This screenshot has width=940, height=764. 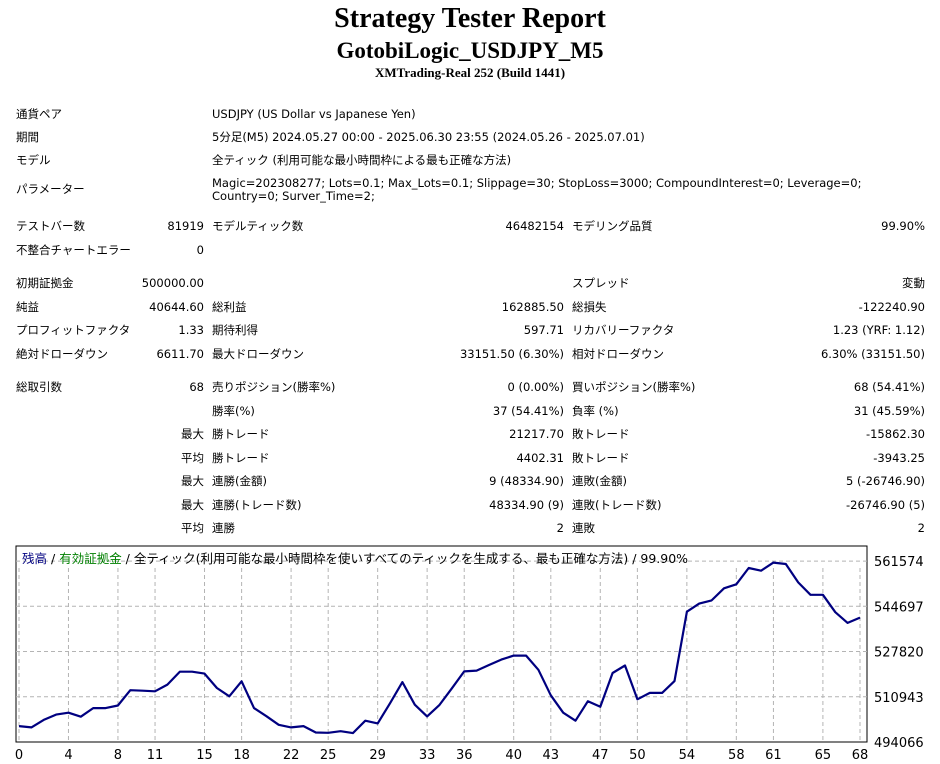 I want to click on cons-win-amt-value: 9 (48334.90), so click(x=526, y=481).